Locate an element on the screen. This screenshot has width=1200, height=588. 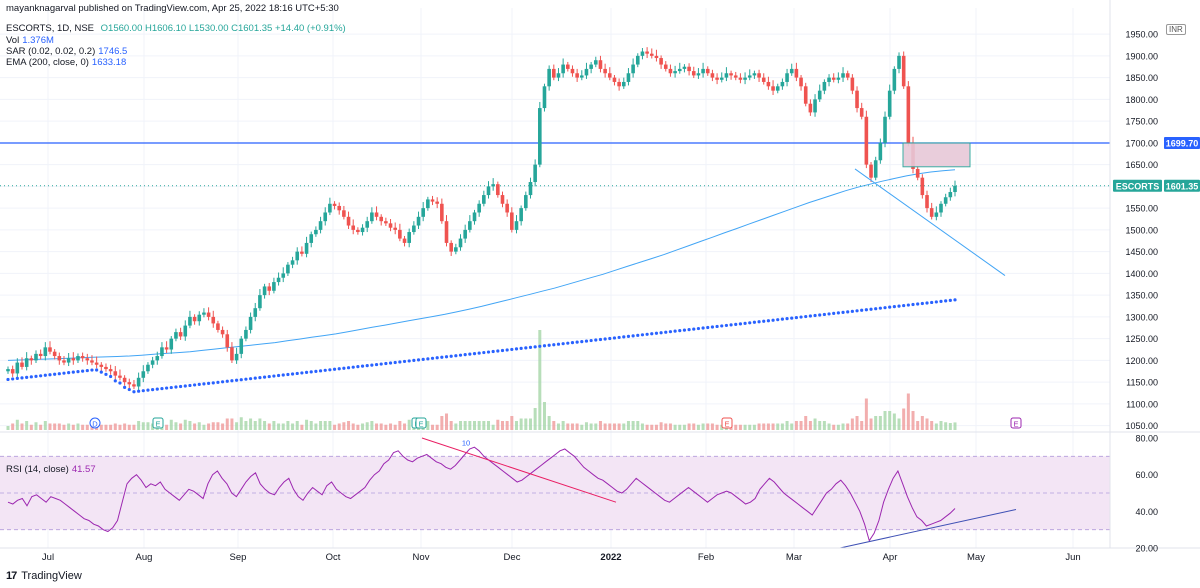
price-badge-label: 1699.70 is located at coordinates (1182, 143).